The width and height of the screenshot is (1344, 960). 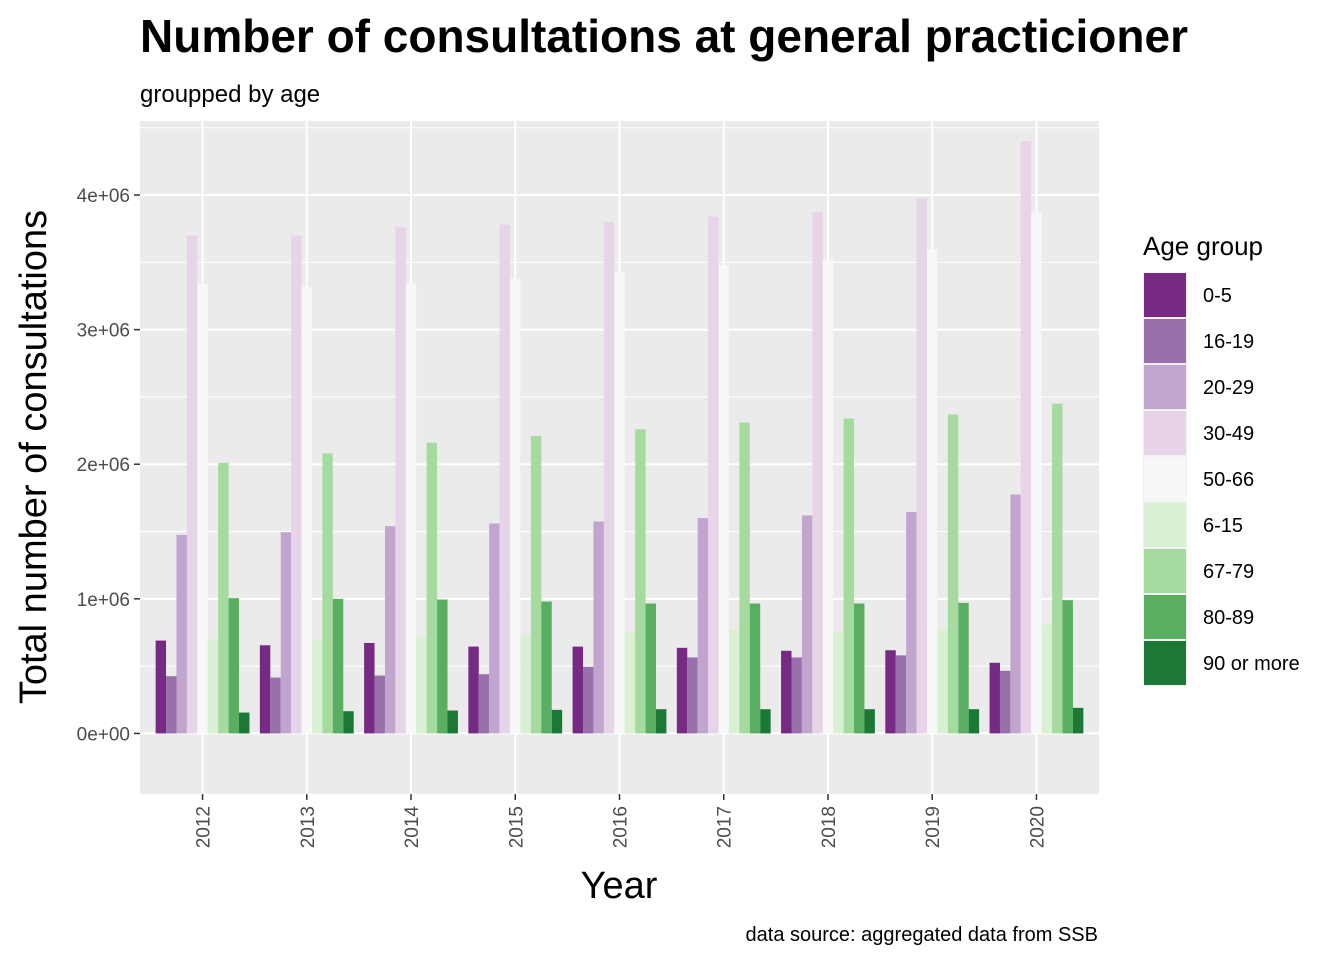 I want to click on x-tick-label: 2015, so click(x=516, y=827).